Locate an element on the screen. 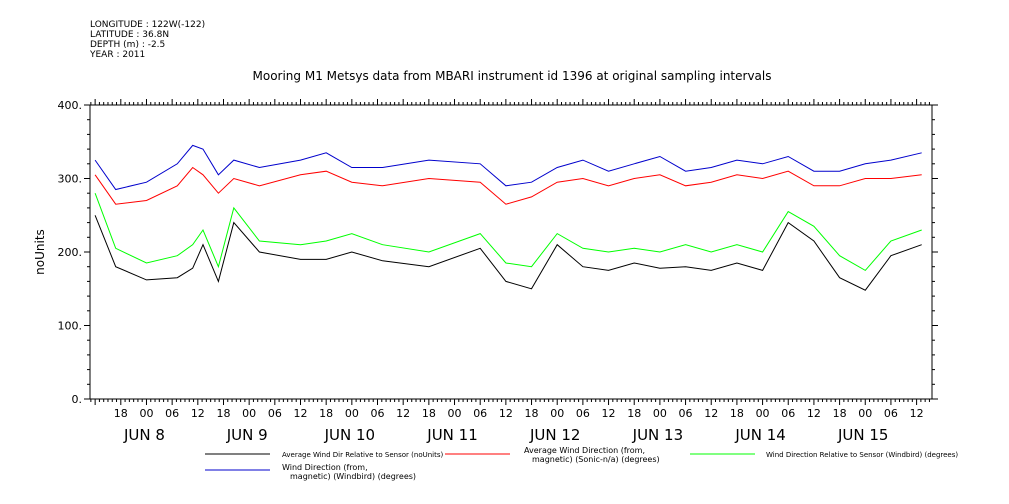  year-line: YEAR : 2011 is located at coordinates (118, 55).